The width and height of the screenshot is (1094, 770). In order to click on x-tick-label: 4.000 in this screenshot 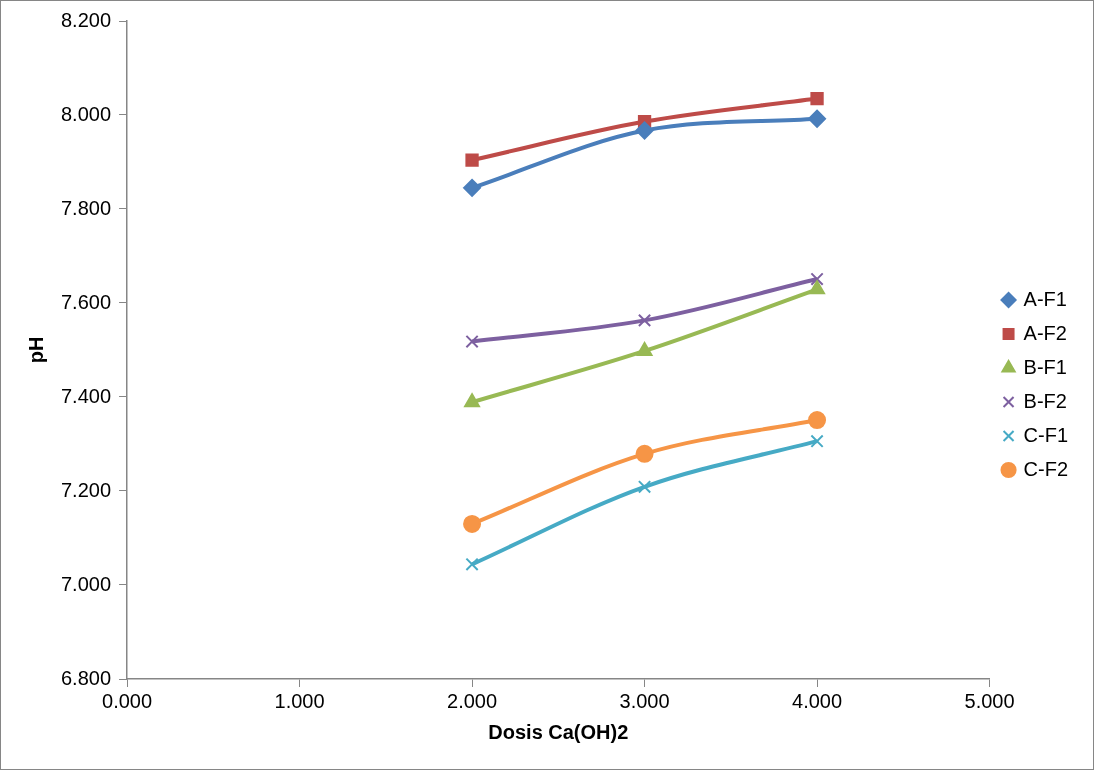, I will do `click(817, 700)`.